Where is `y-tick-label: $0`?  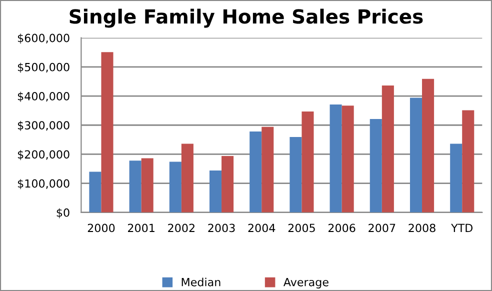 y-tick-label: $0 is located at coordinates (63, 213).